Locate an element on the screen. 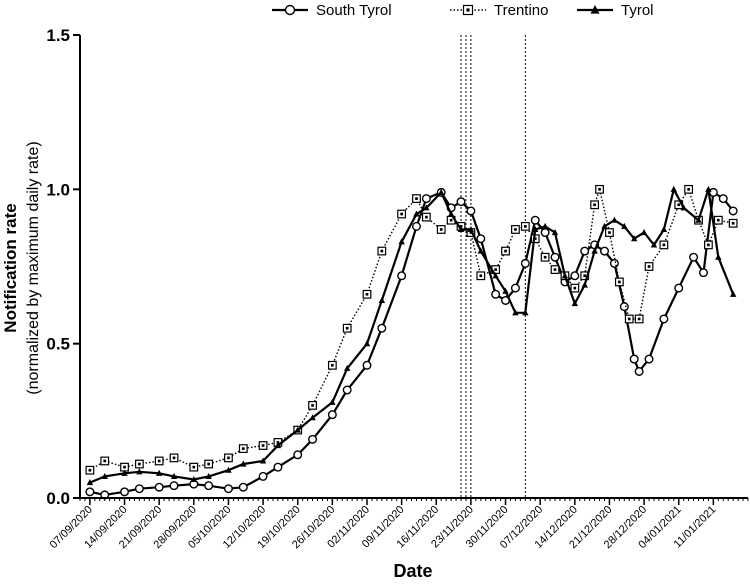 The width and height of the screenshot is (750, 585). legend-item-south-tyrol: South Tyrol is located at coordinates (332, 10).